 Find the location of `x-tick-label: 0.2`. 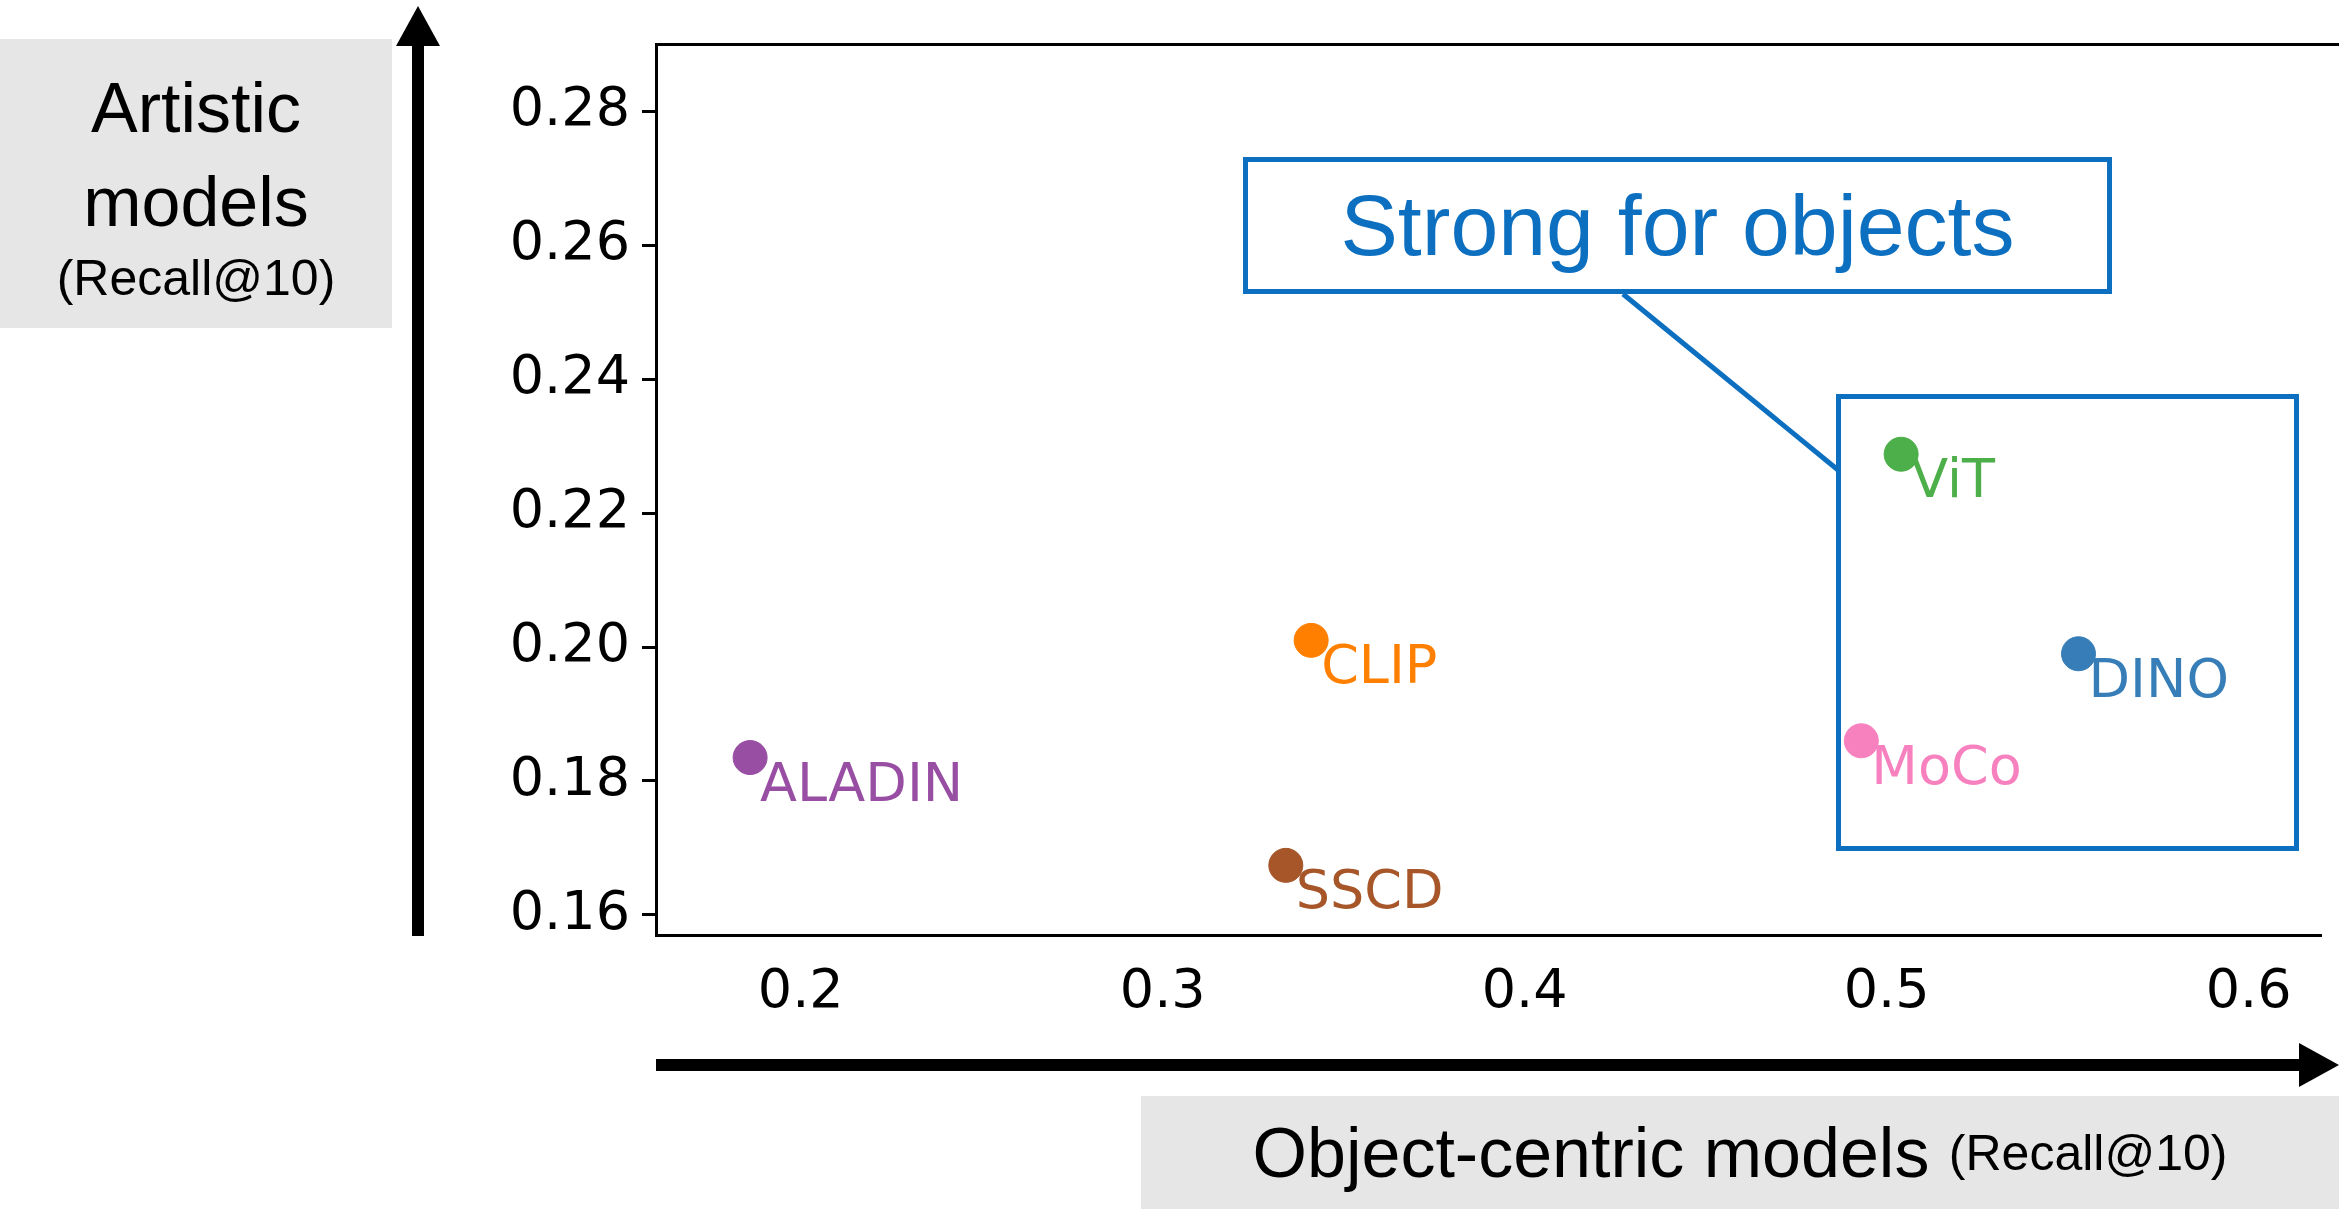

x-tick-label: 0.2 is located at coordinates (800, 989).